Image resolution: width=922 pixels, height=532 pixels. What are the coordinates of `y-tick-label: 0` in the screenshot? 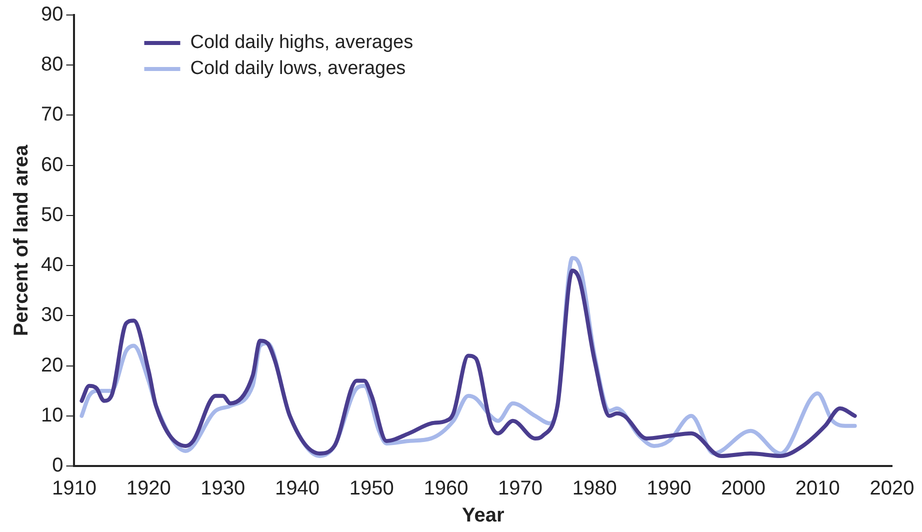 It's located at (58, 465).